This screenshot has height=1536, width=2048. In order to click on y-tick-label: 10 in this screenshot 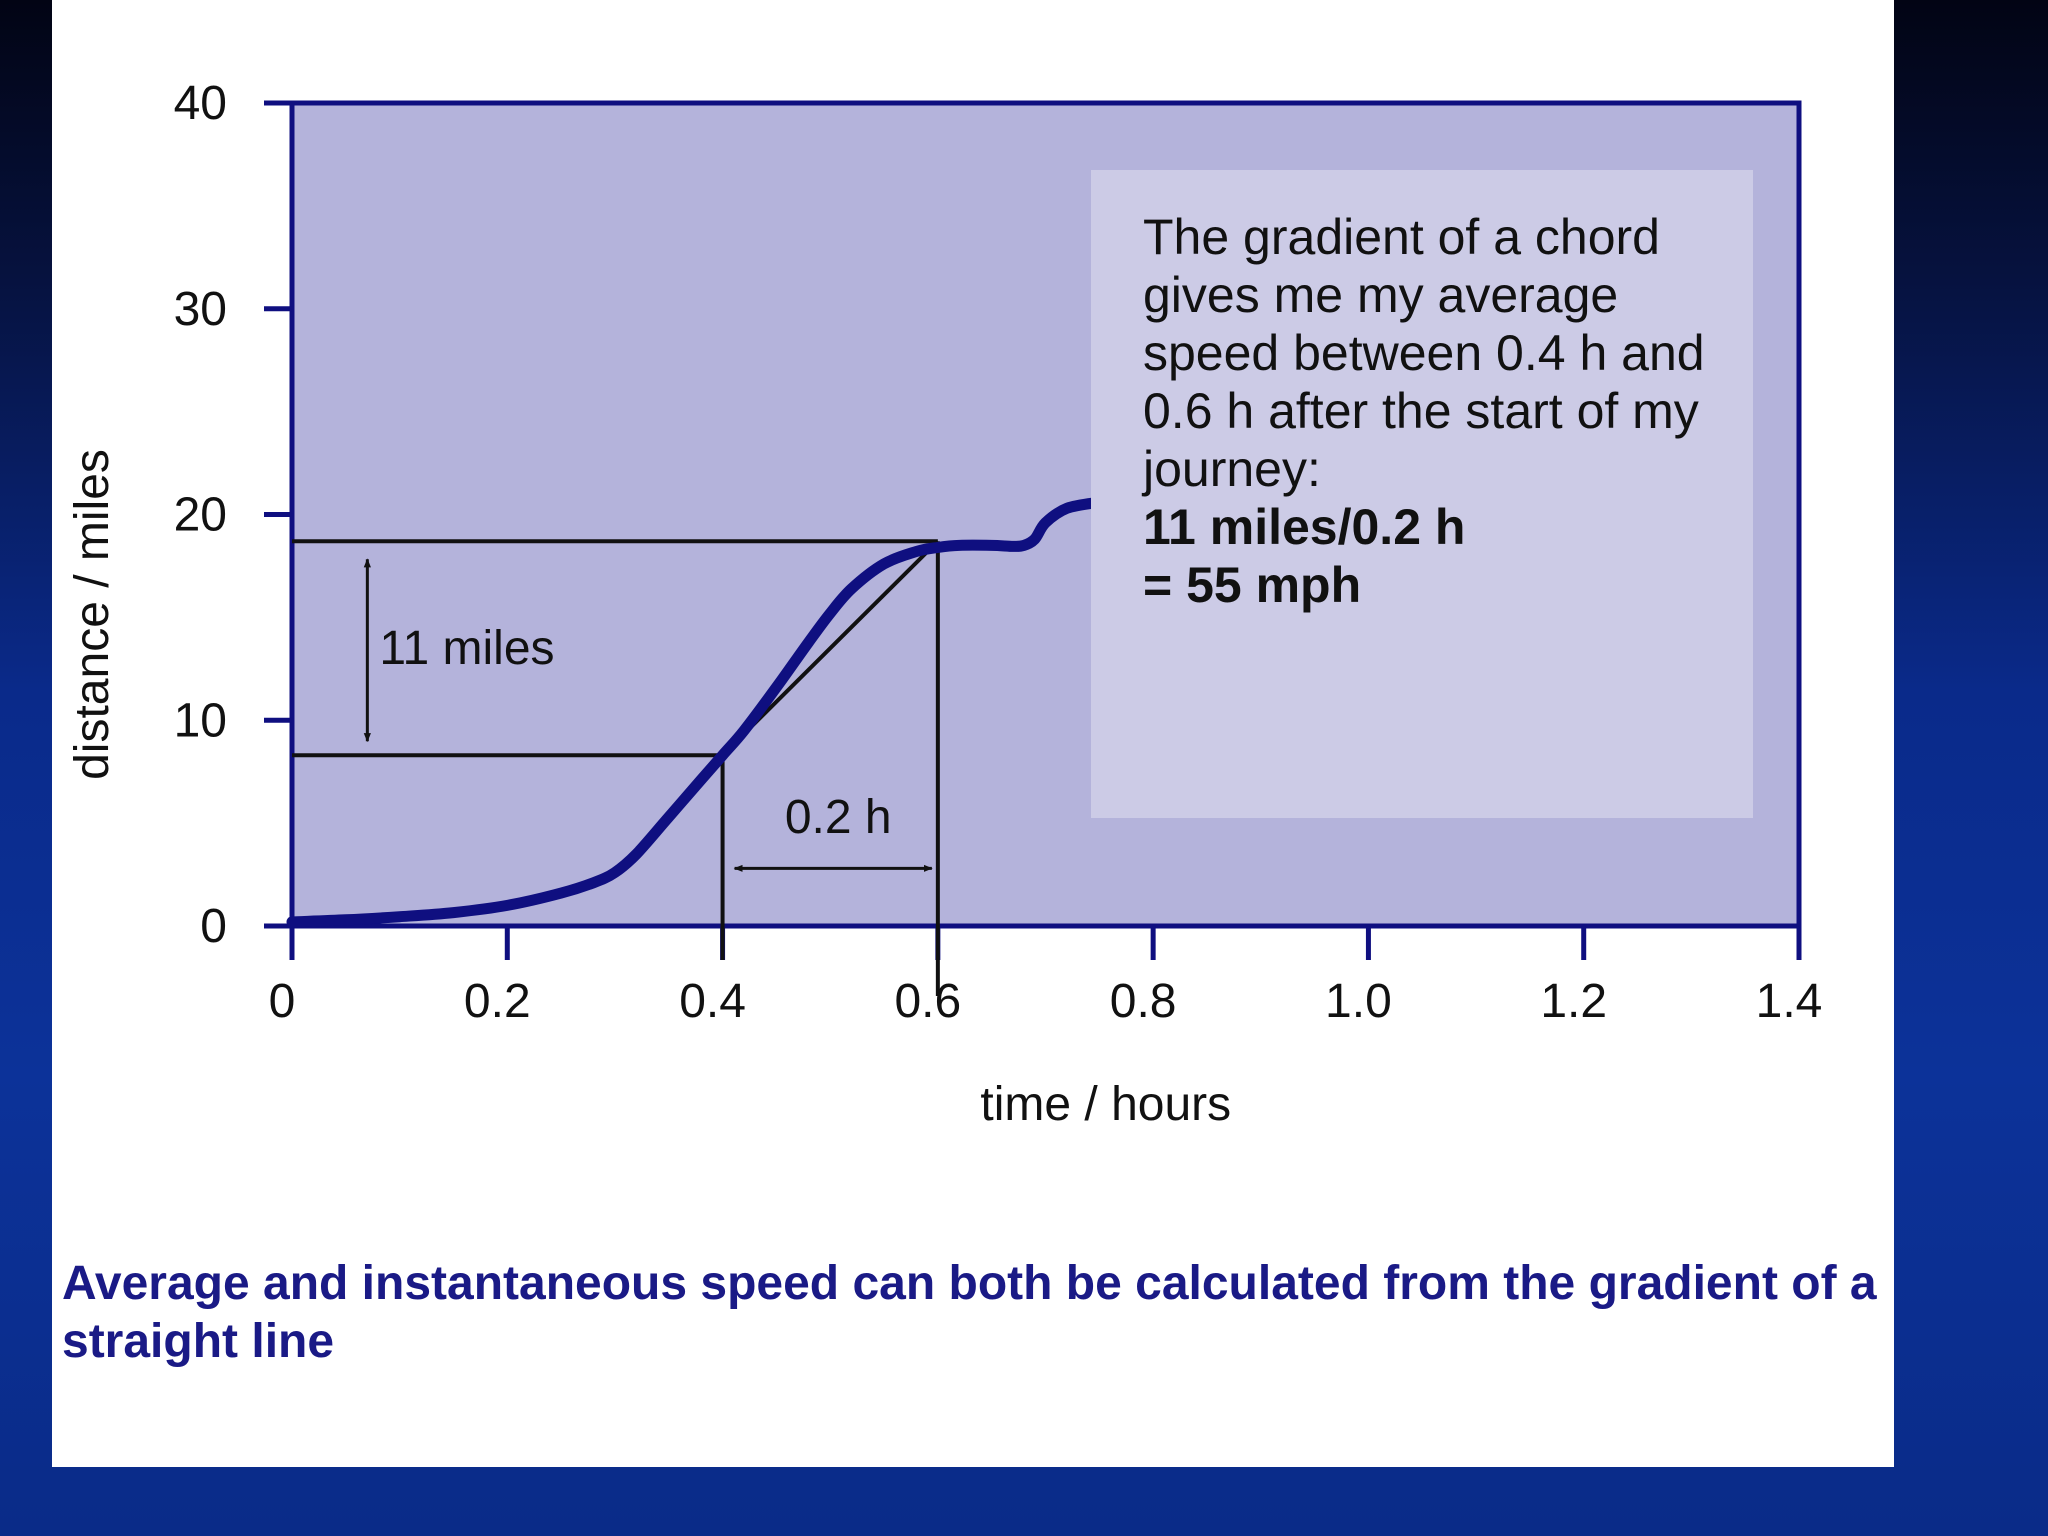, I will do `click(200, 720)`.